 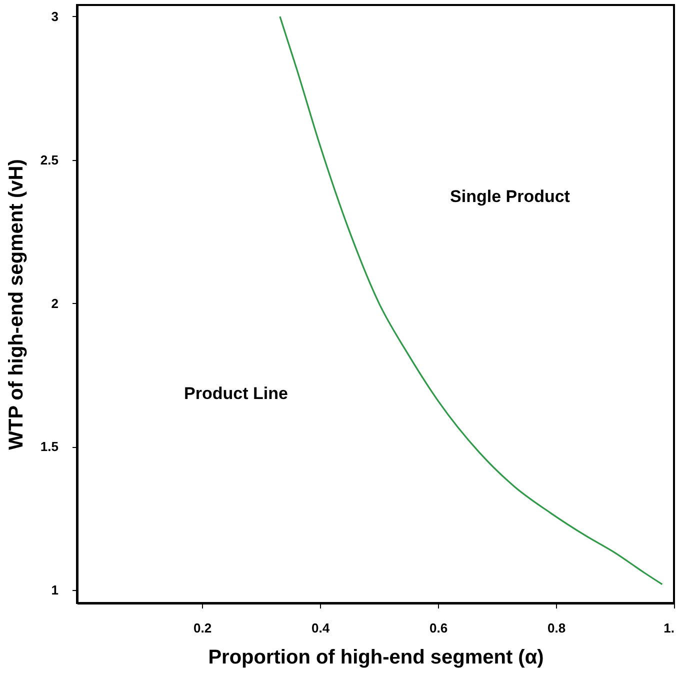 I want to click on y-tick-label: 1.5, so click(x=49, y=446).